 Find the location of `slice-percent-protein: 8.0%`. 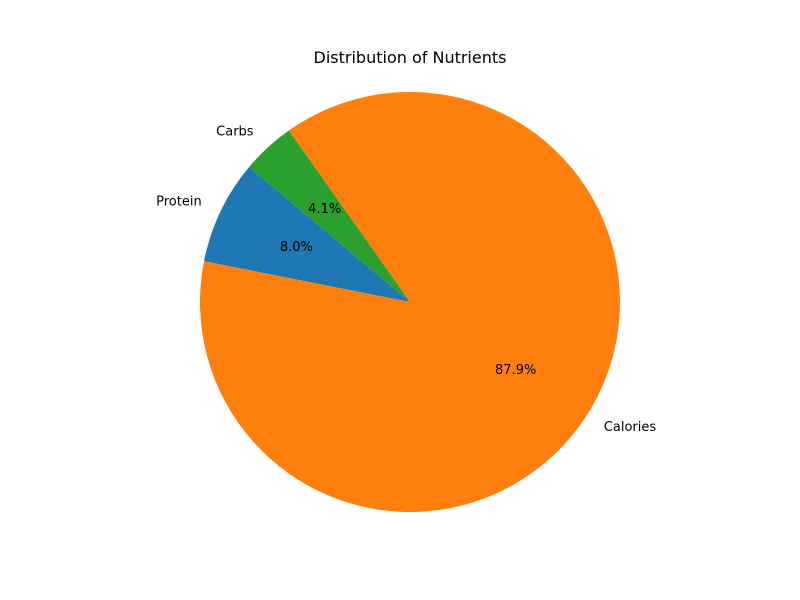

slice-percent-protein: 8.0% is located at coordinates (296, 247).